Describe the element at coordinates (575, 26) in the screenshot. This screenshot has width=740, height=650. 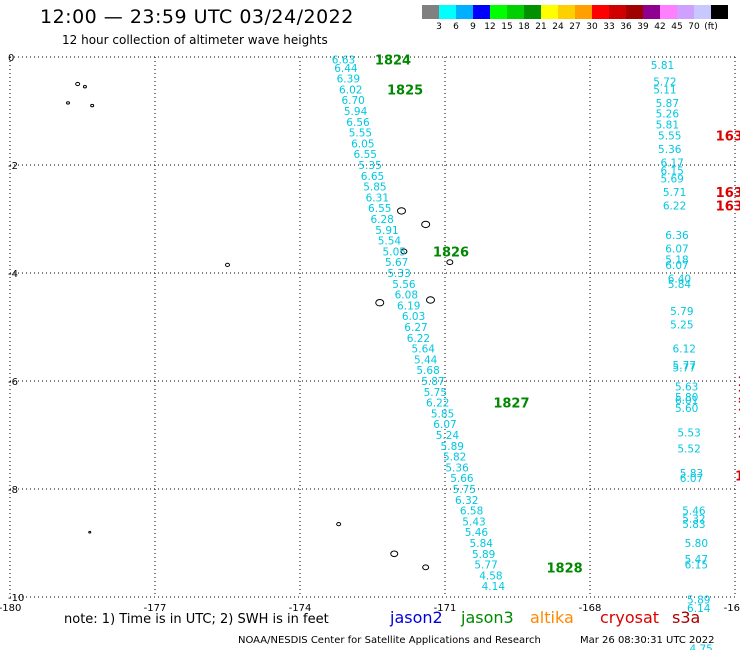
I see `legend-ticks: 3 6 9 12 15 18 21 24 27 30 33 36 39 42 45 70 (ft)` at that location.